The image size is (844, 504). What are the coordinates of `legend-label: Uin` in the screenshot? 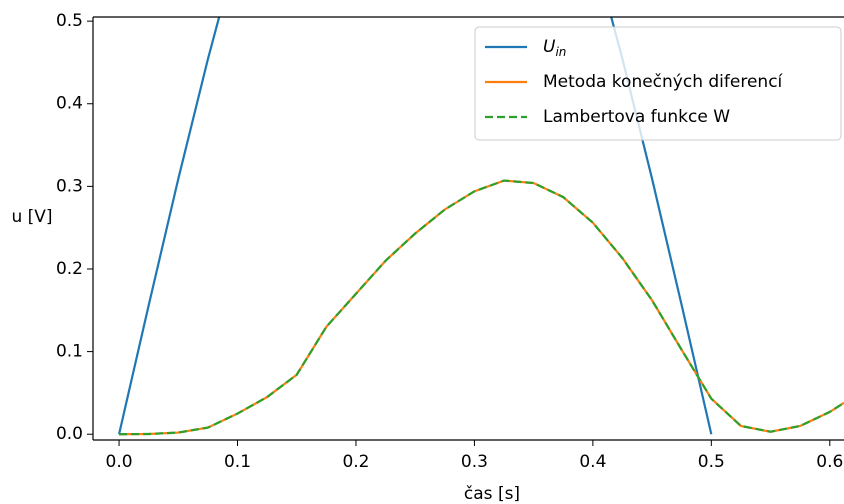 It's located at (554, 48).